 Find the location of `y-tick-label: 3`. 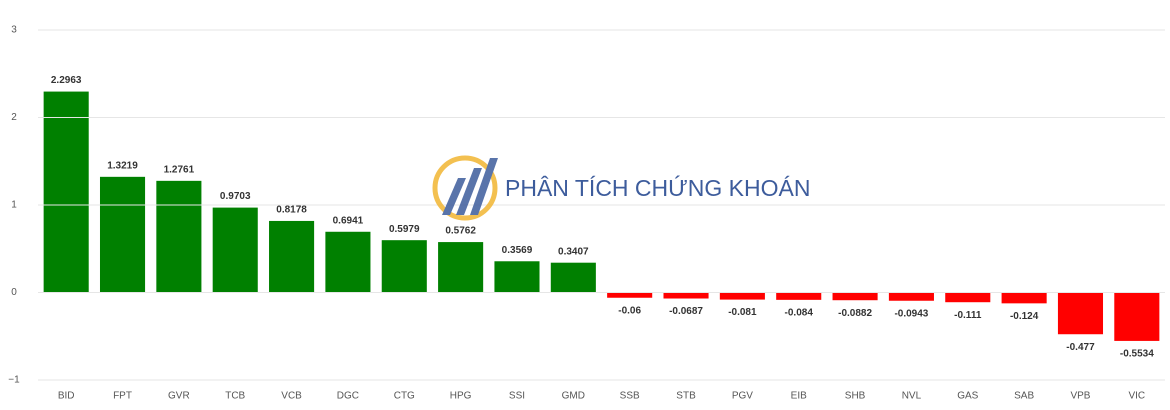

y-tick-label: 3 is located at coordinates (14, 30).